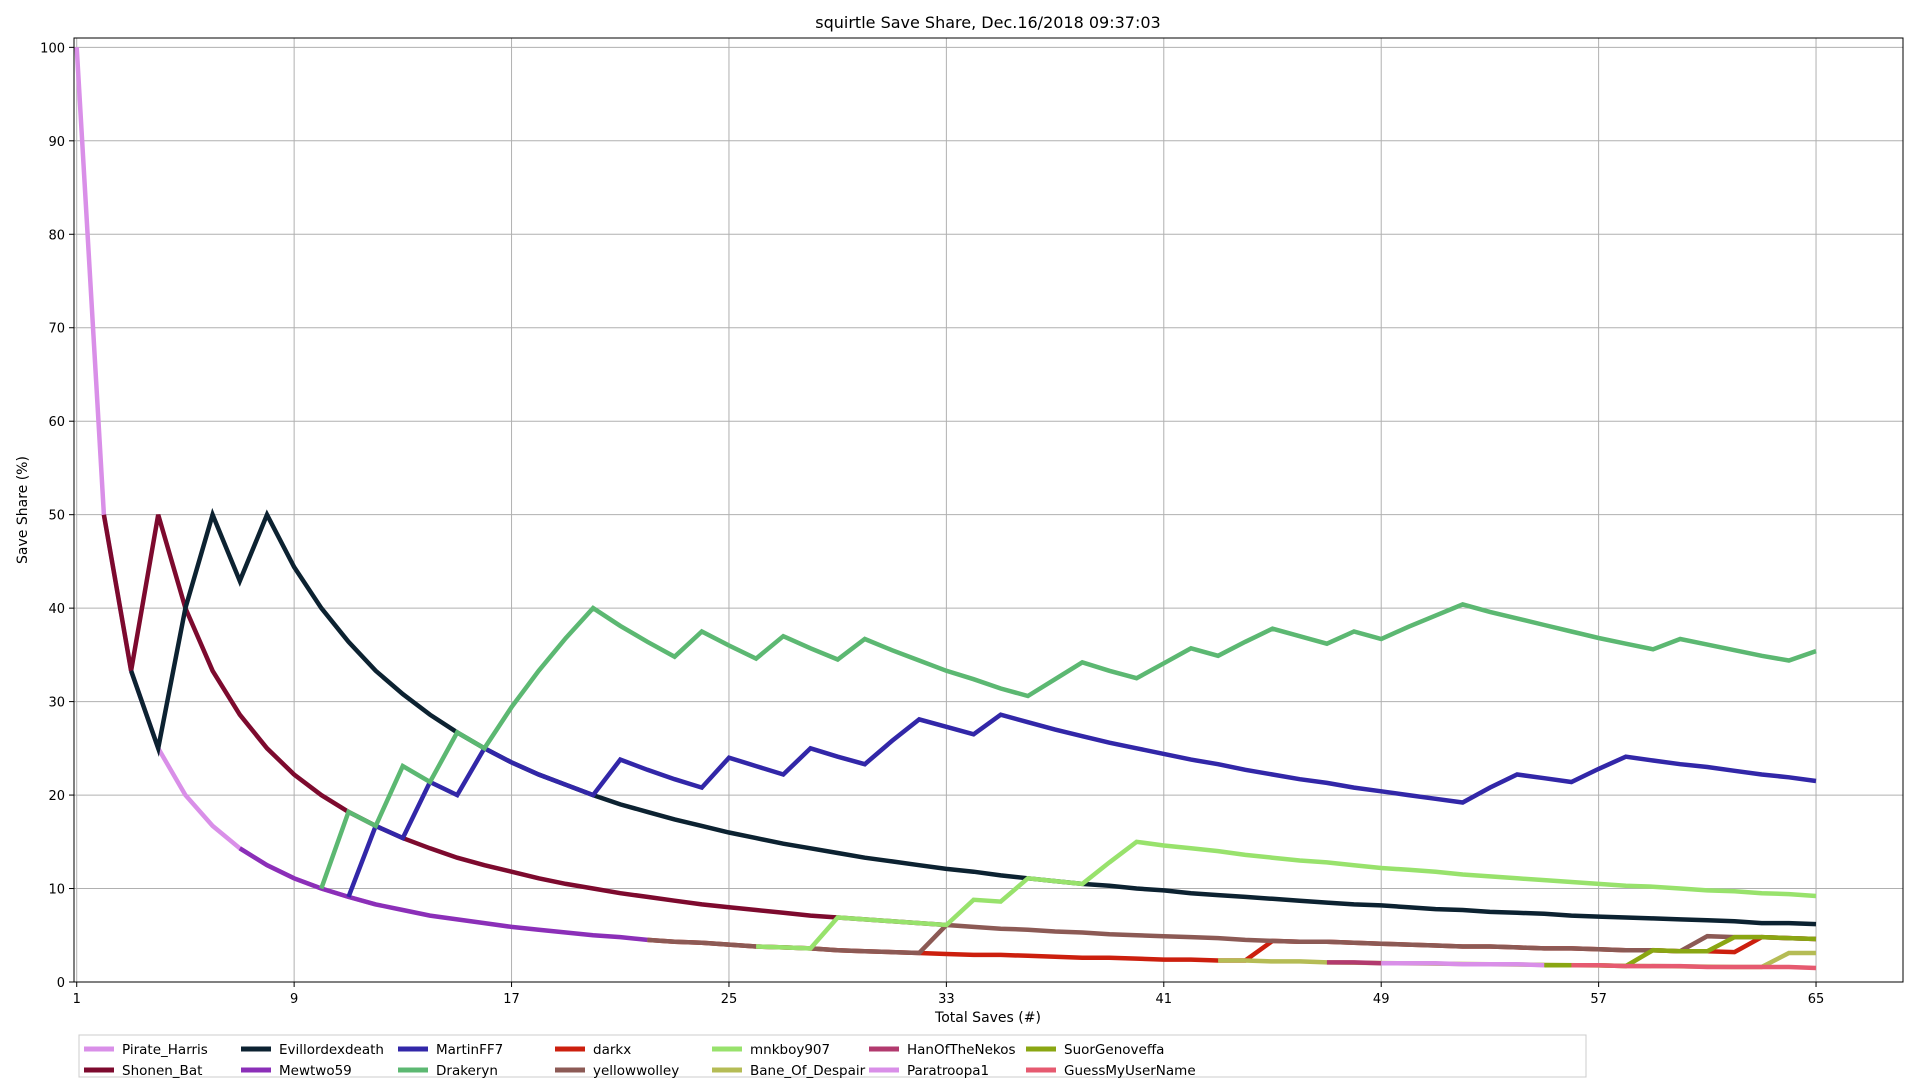 This screenshot has width=1920, height=1080. What do you see at coordinates (1232, 939) in the screenshot?
I see `series-line-yellowwolley` at bounding box center [1232, 939].